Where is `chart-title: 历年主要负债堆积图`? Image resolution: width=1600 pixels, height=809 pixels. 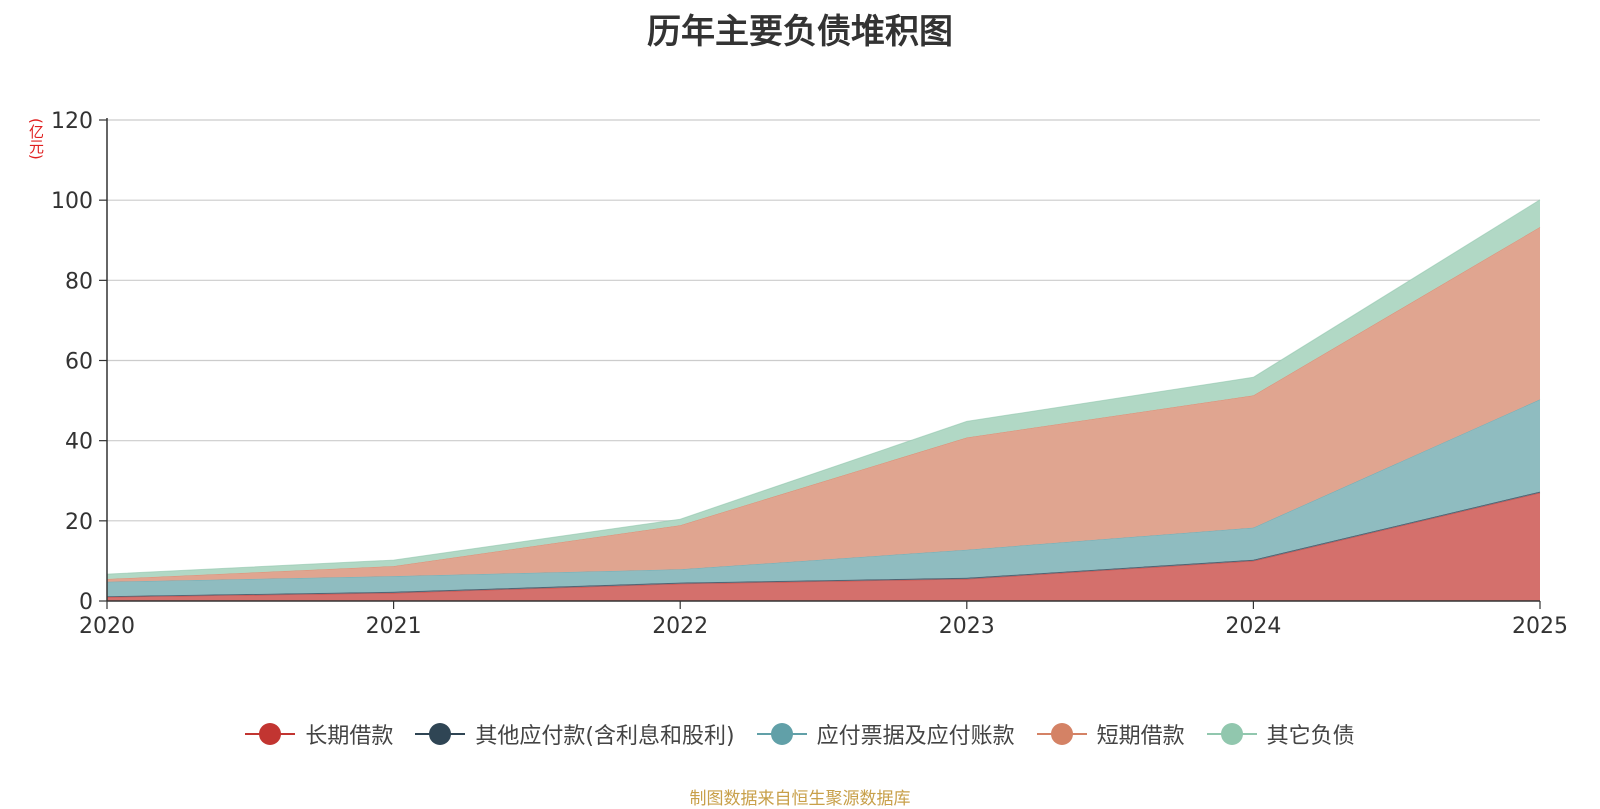
chart-title: 历年主要负债堆积图 is located at coordinates (800, 32).